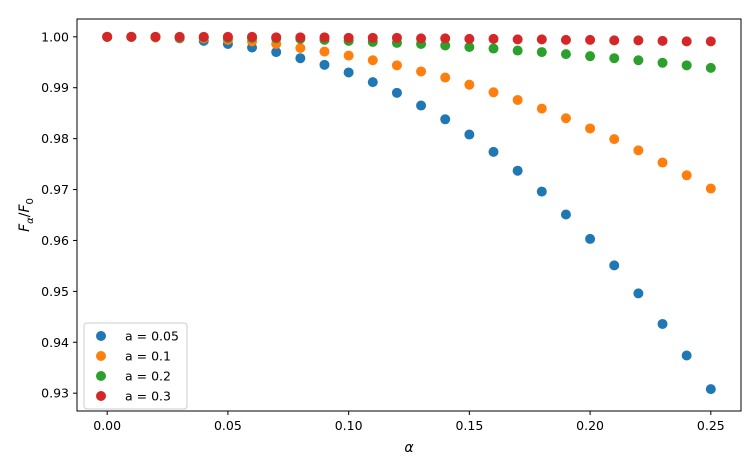 This screenshot has height=472, width=756. Describe the element at coordinates (55, 240) in the screenshot. I see `y-tick-label: 0.96` at that location.